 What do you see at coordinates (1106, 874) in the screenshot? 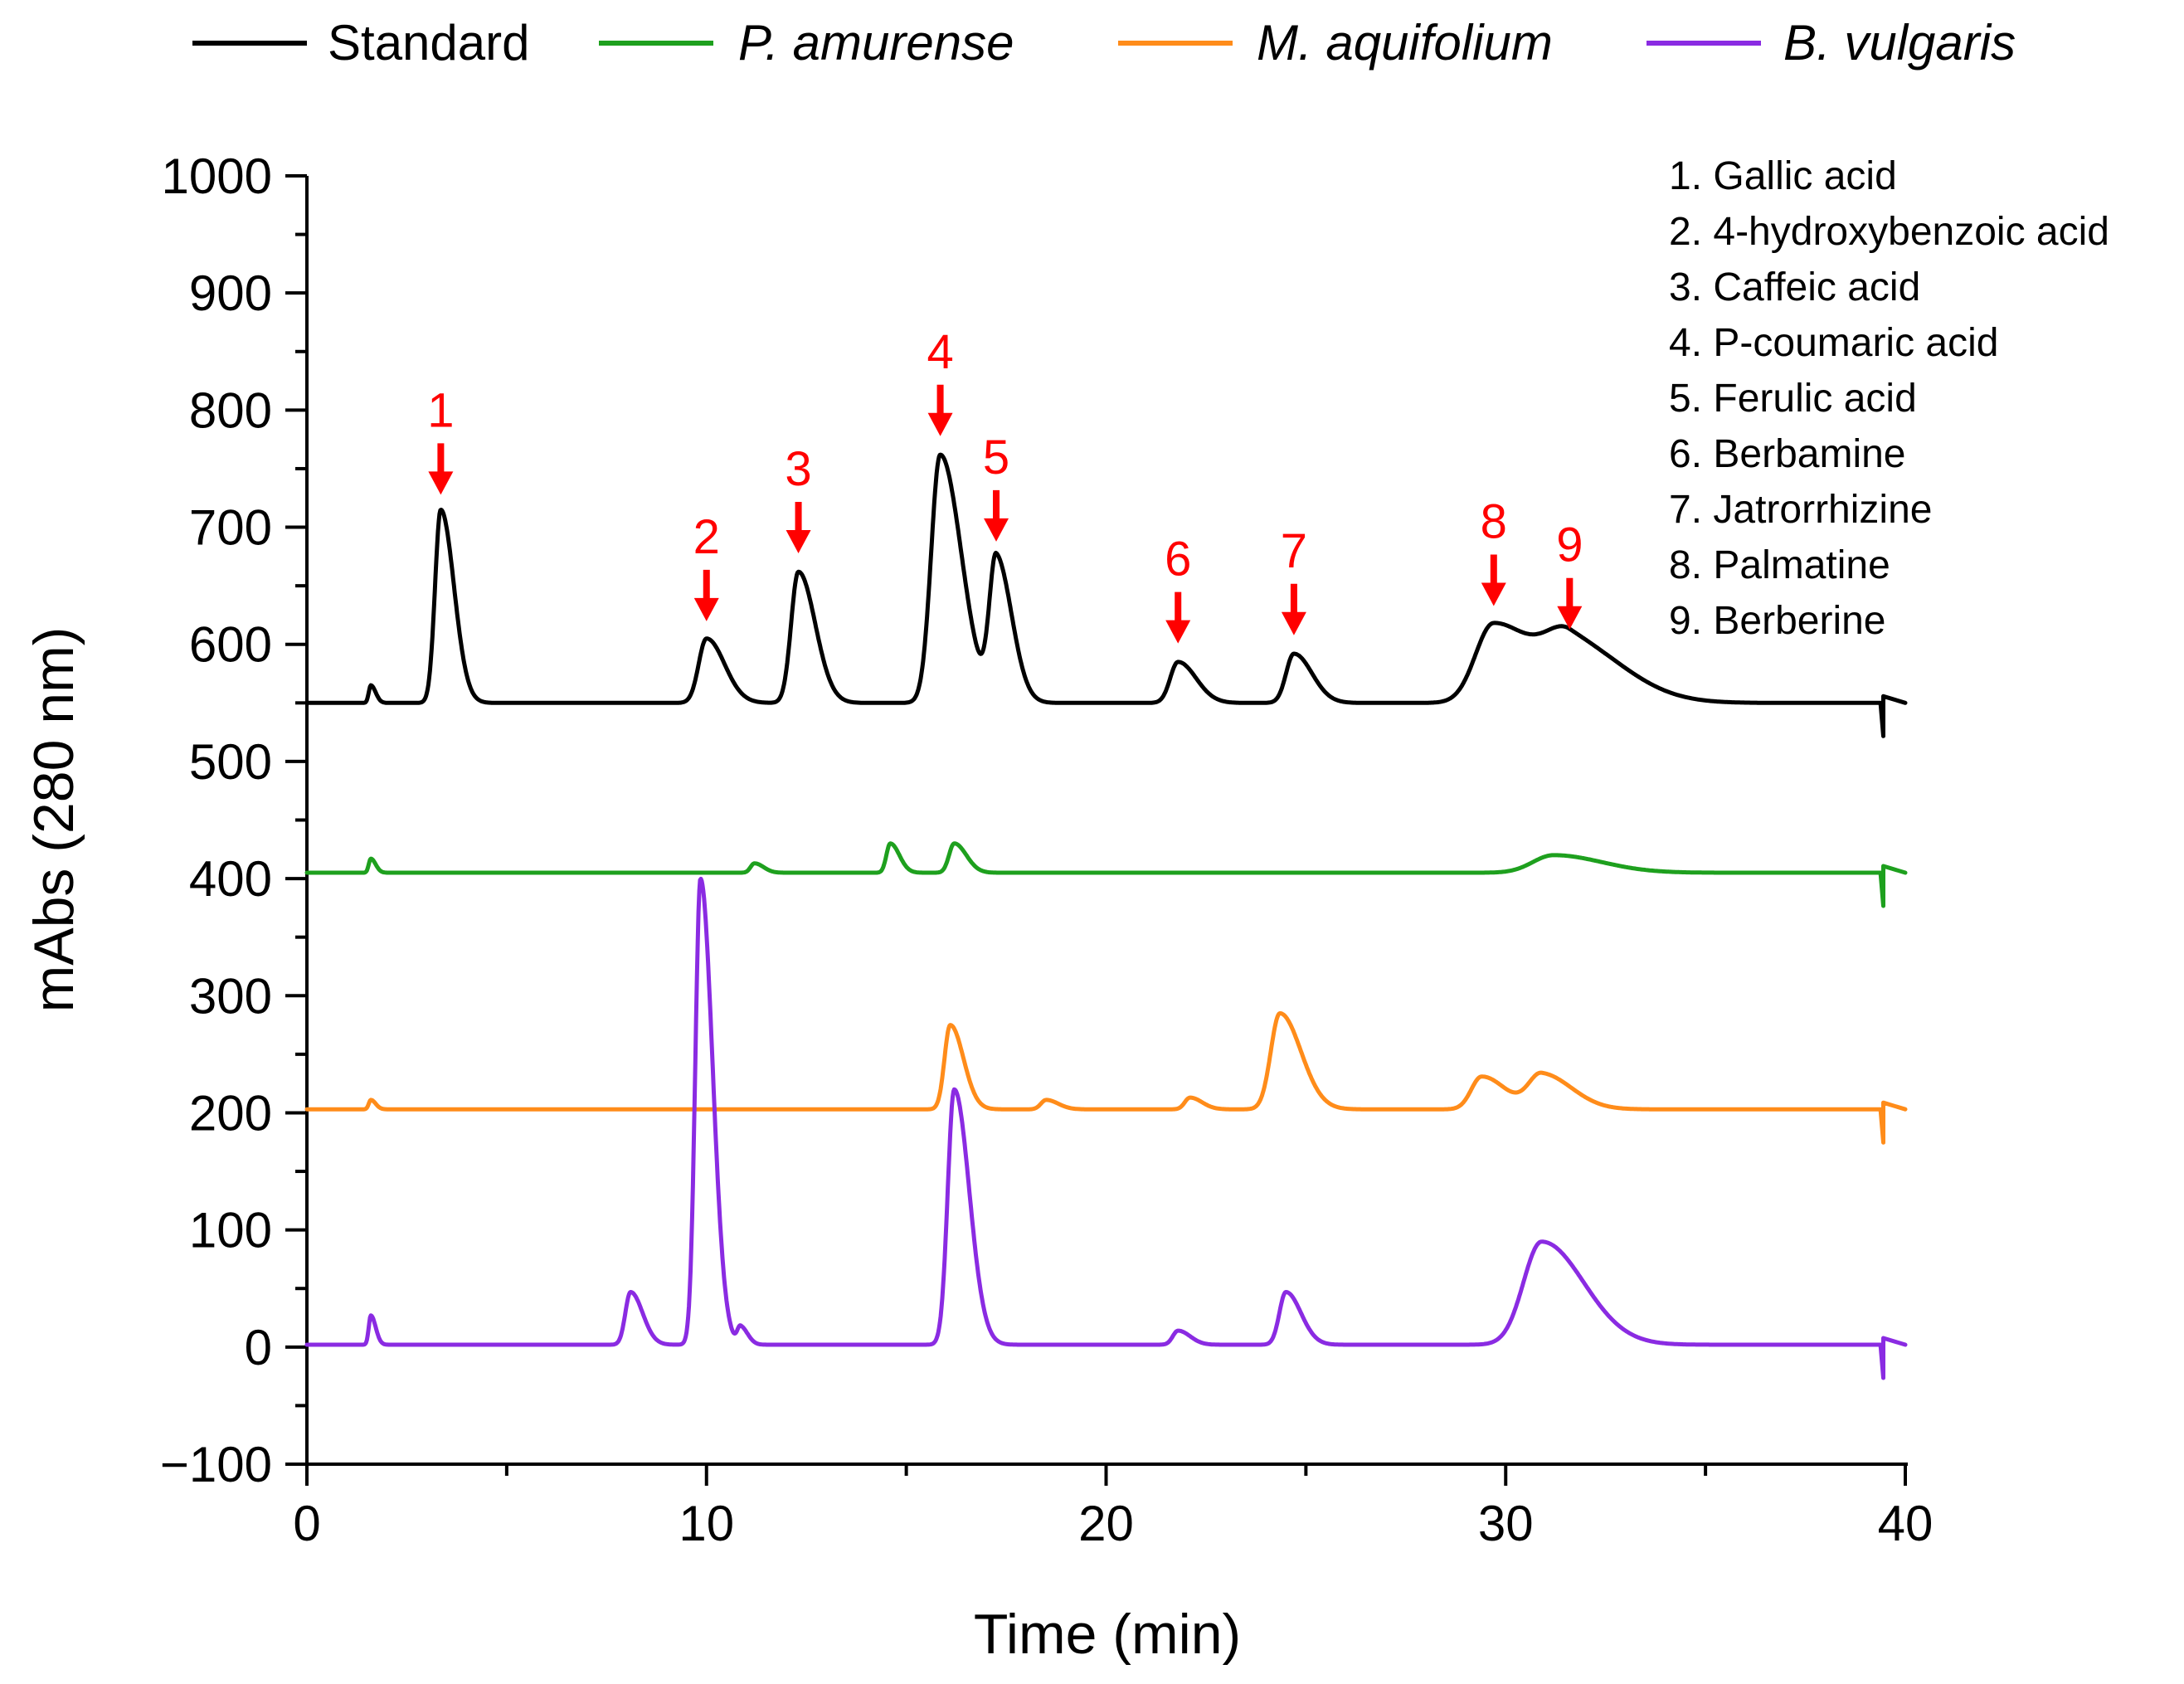
I see `trace-p-amurense` at bounding box center [1106, 874].